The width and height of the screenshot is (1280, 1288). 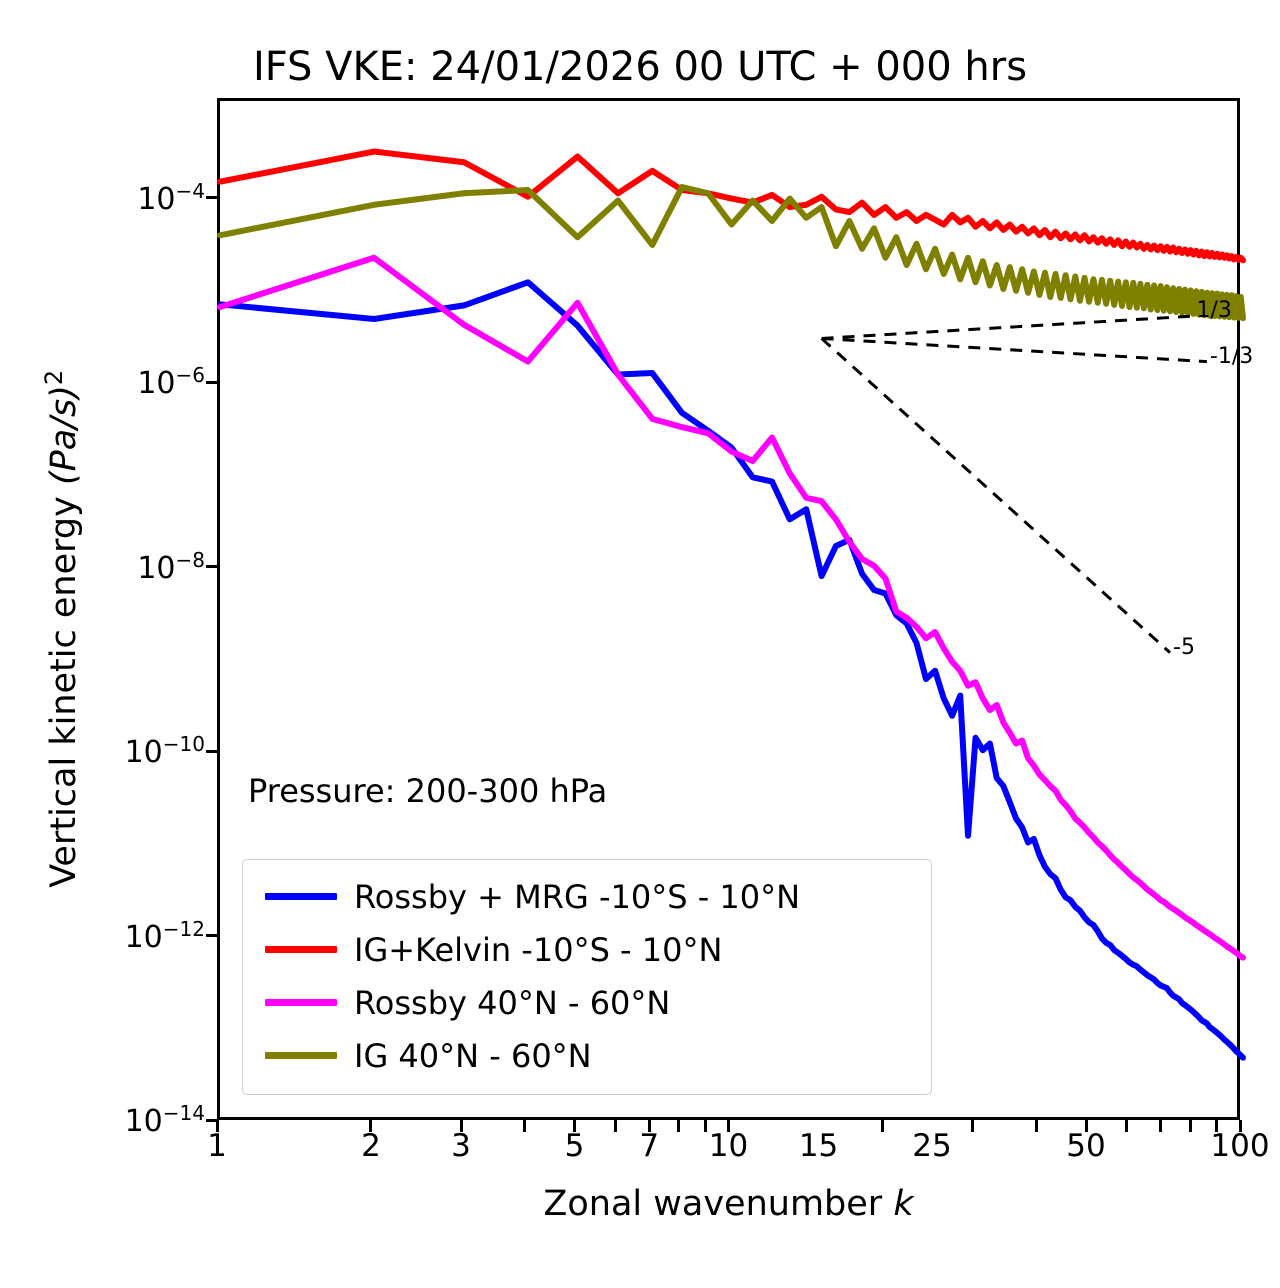 I want to click on legend-item-label: Rossby + MRG -10°S - 10°N, so click(x=577, y=896).